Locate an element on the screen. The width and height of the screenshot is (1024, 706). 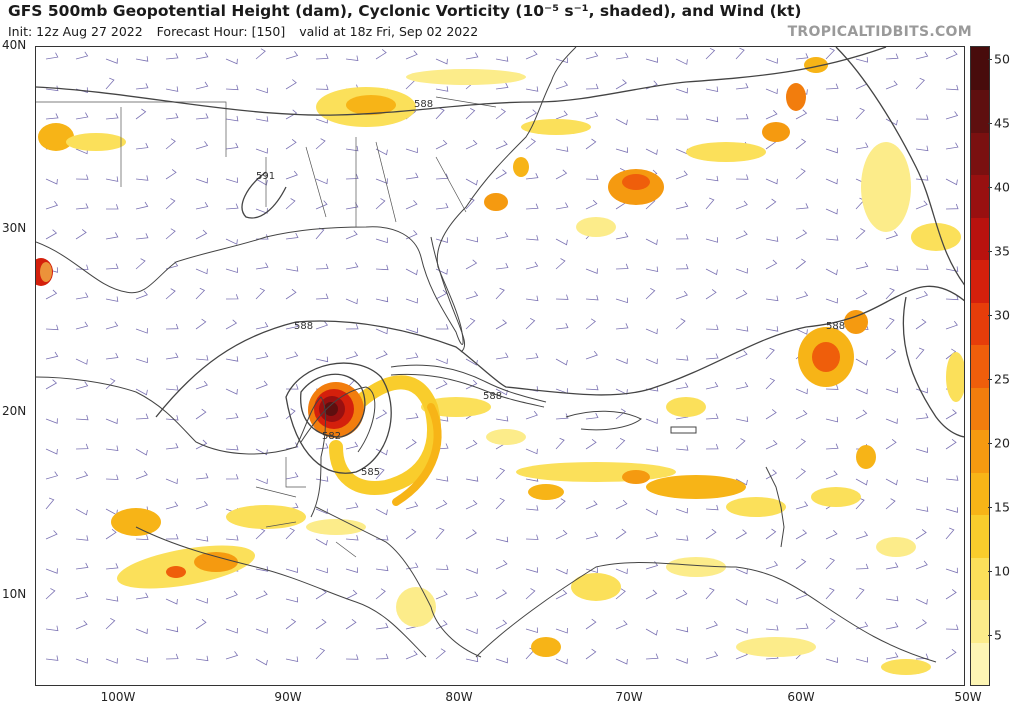
hispaniola-outline is located at coordinates (603, 420).